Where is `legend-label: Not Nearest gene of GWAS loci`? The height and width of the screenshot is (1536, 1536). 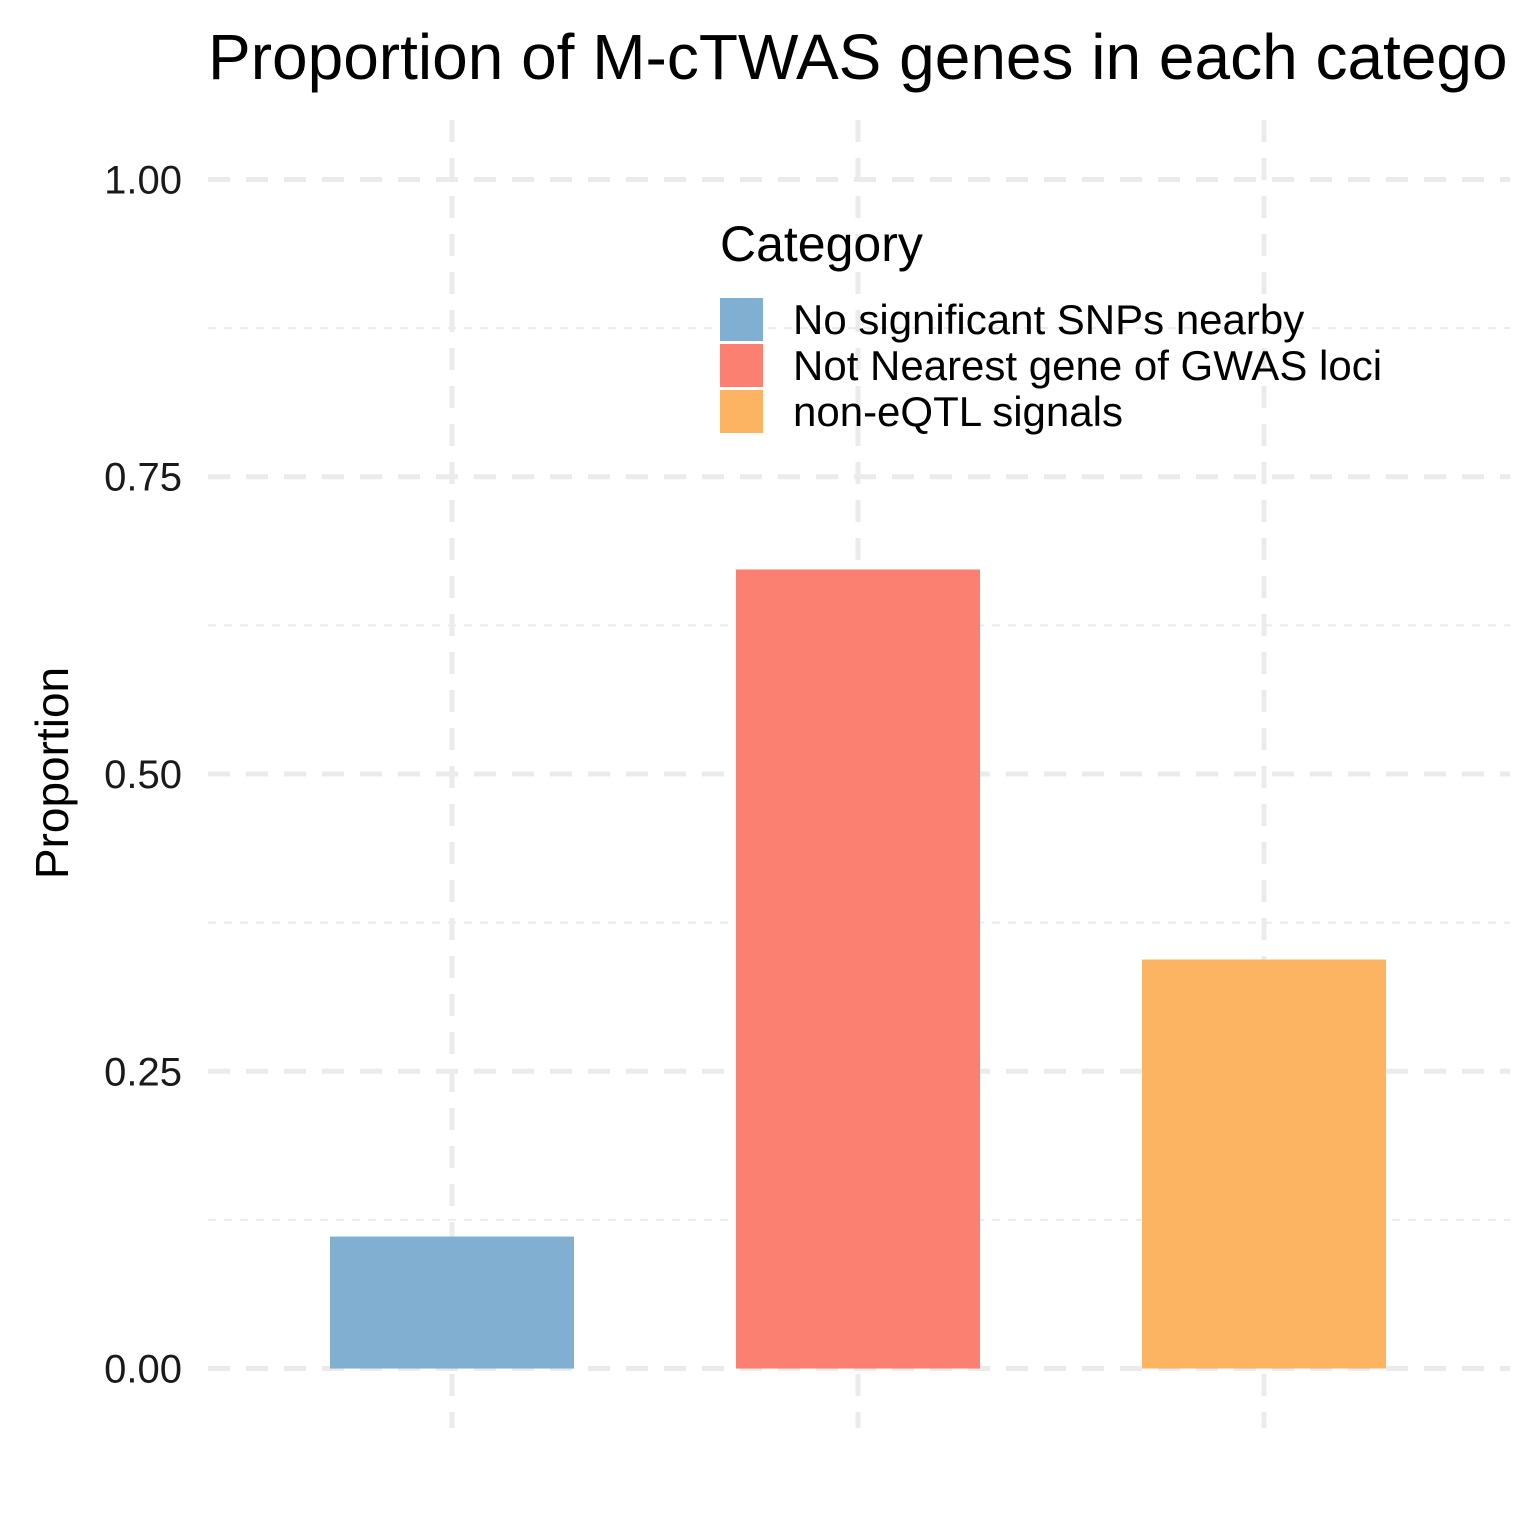 legend-label: Not Nearest gene of GWAS loci is located at coordinates (1087, 365).